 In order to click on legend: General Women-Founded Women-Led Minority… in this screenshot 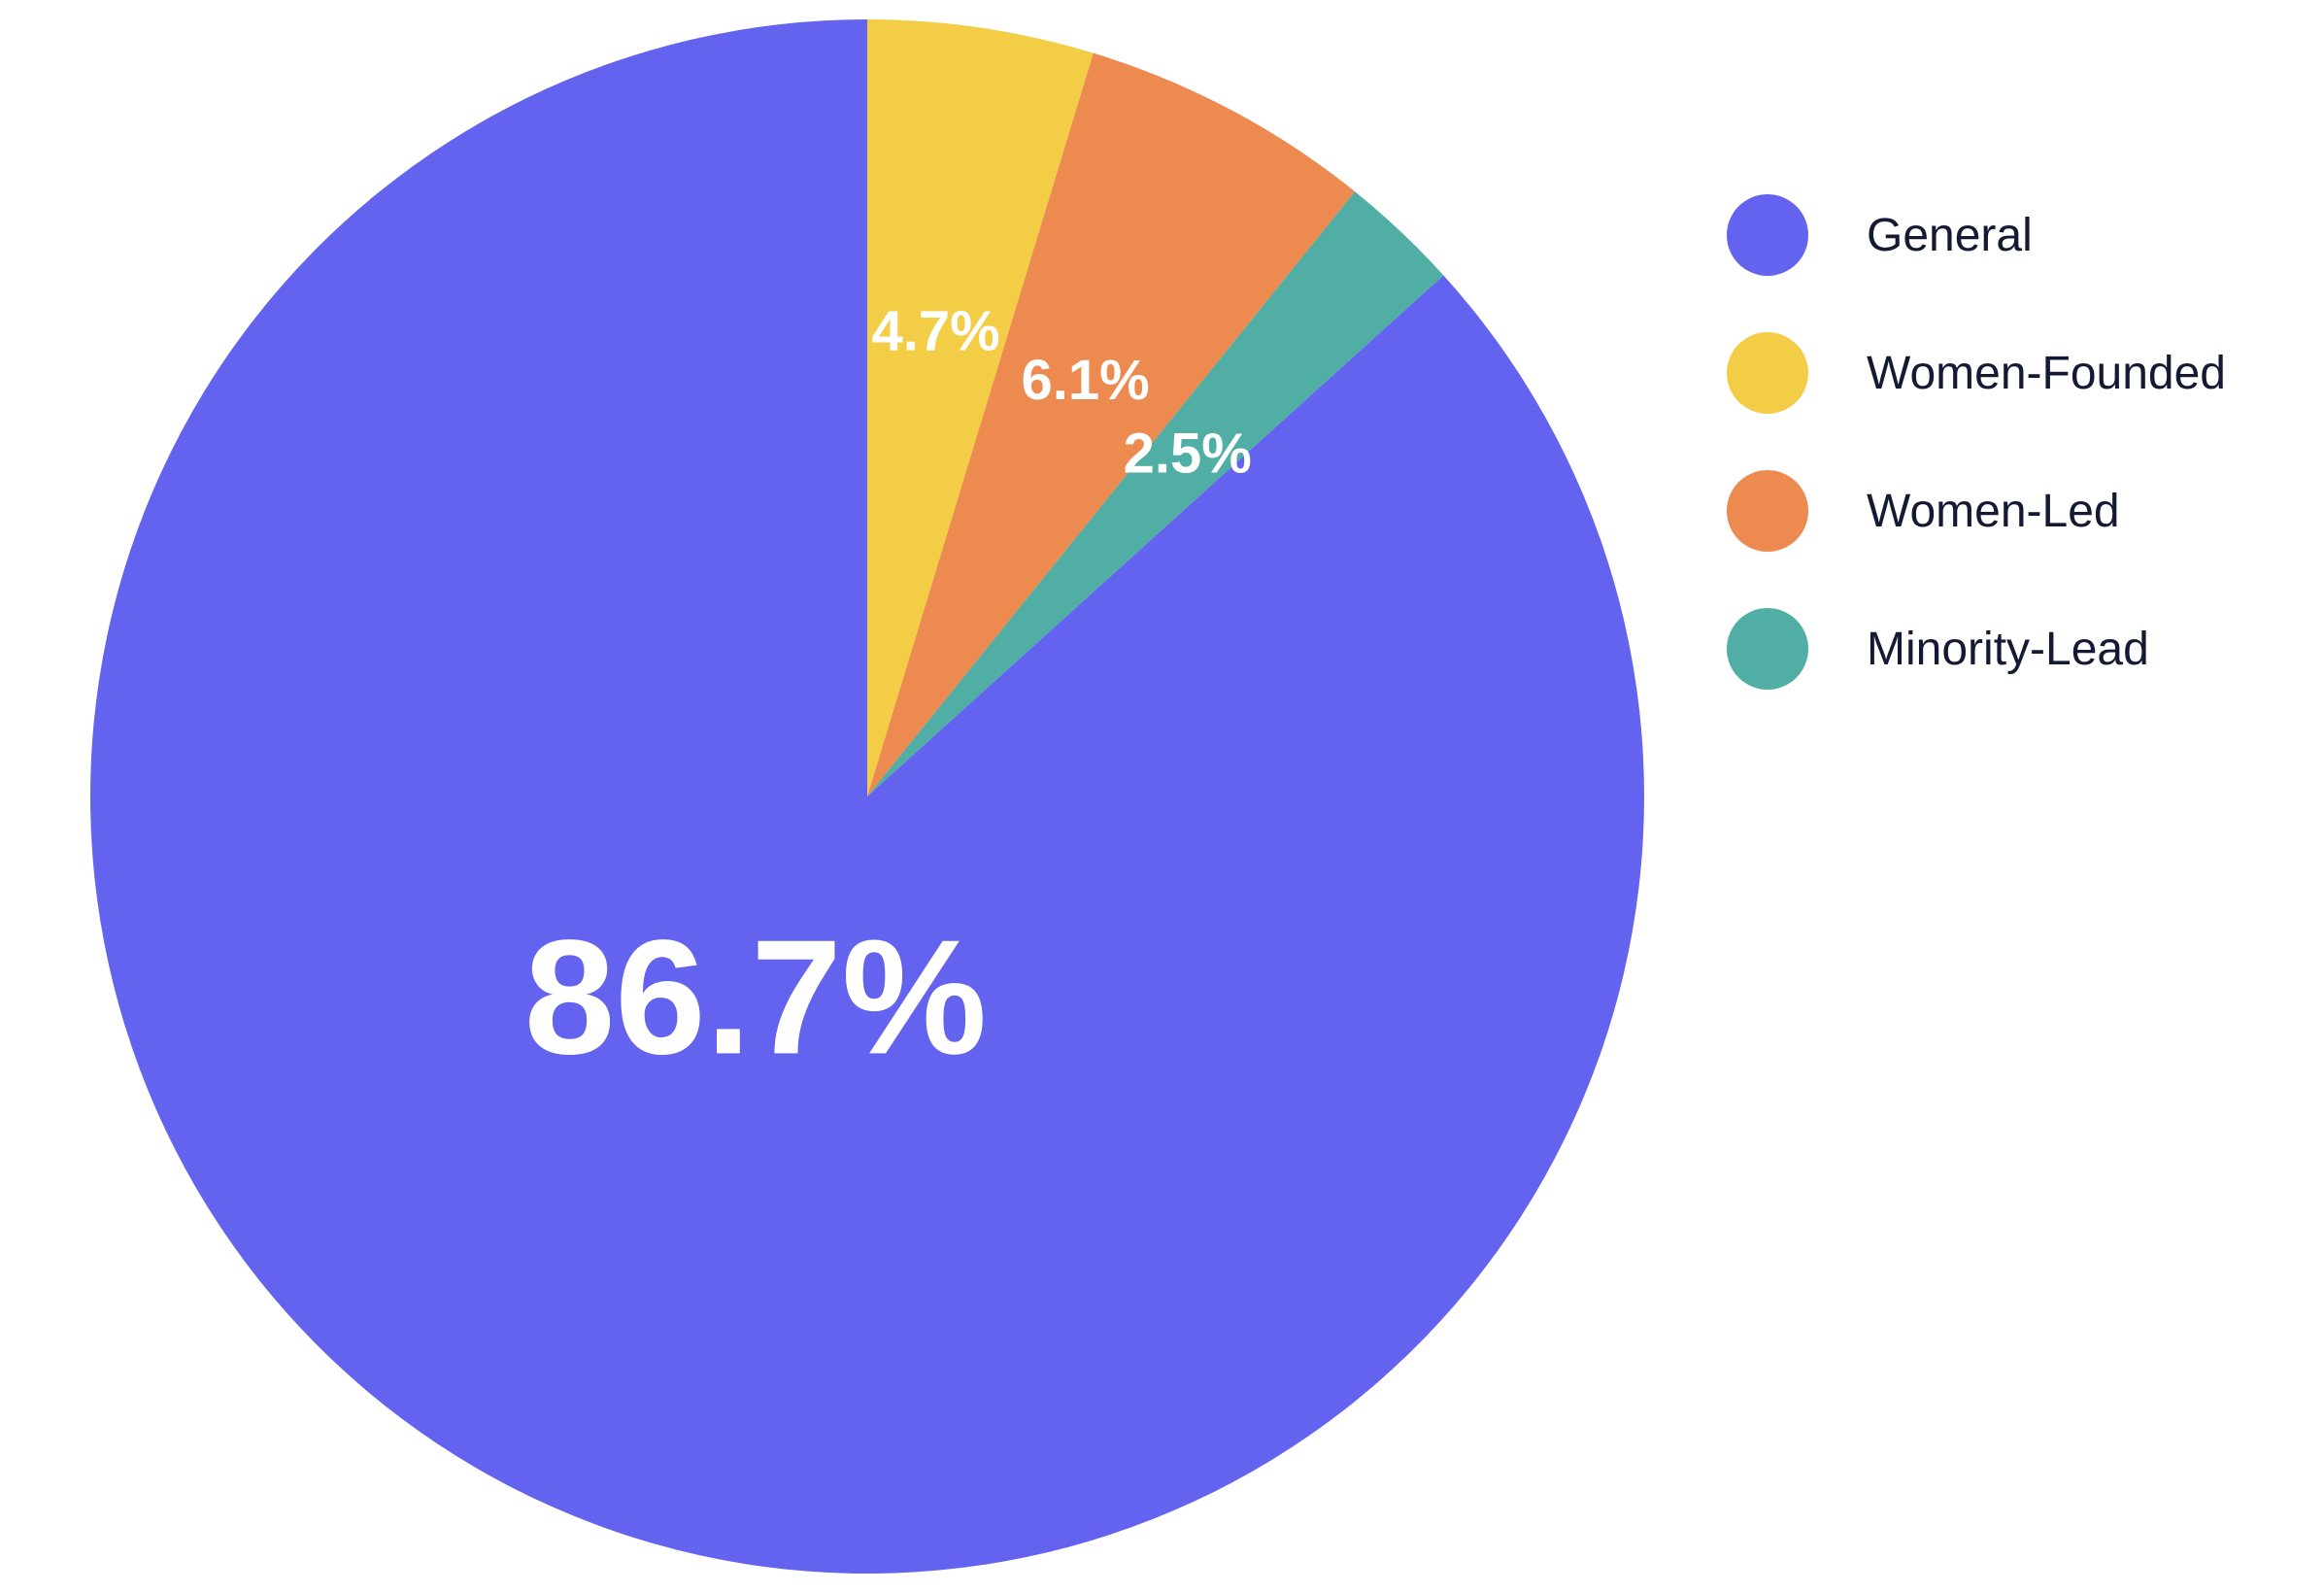, I will do `click(1976, 470)`.